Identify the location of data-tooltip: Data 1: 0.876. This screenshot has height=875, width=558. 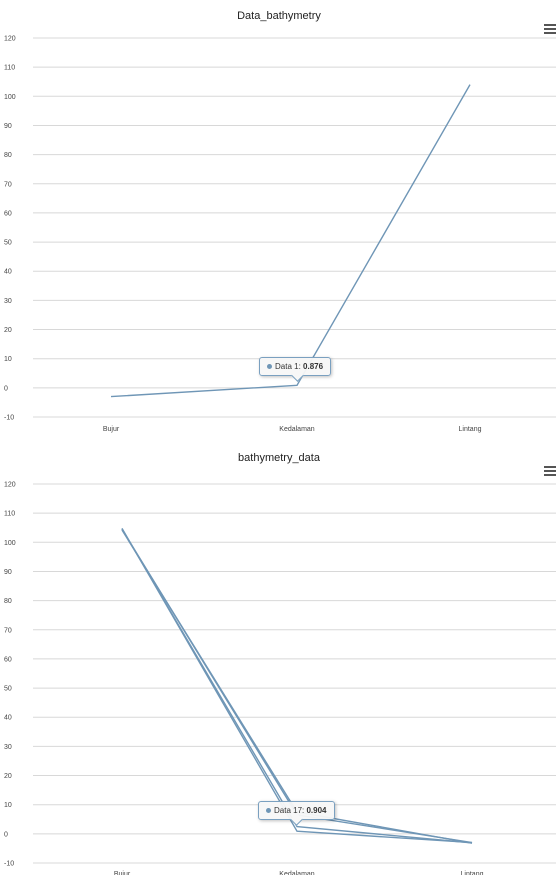
(295, 366).